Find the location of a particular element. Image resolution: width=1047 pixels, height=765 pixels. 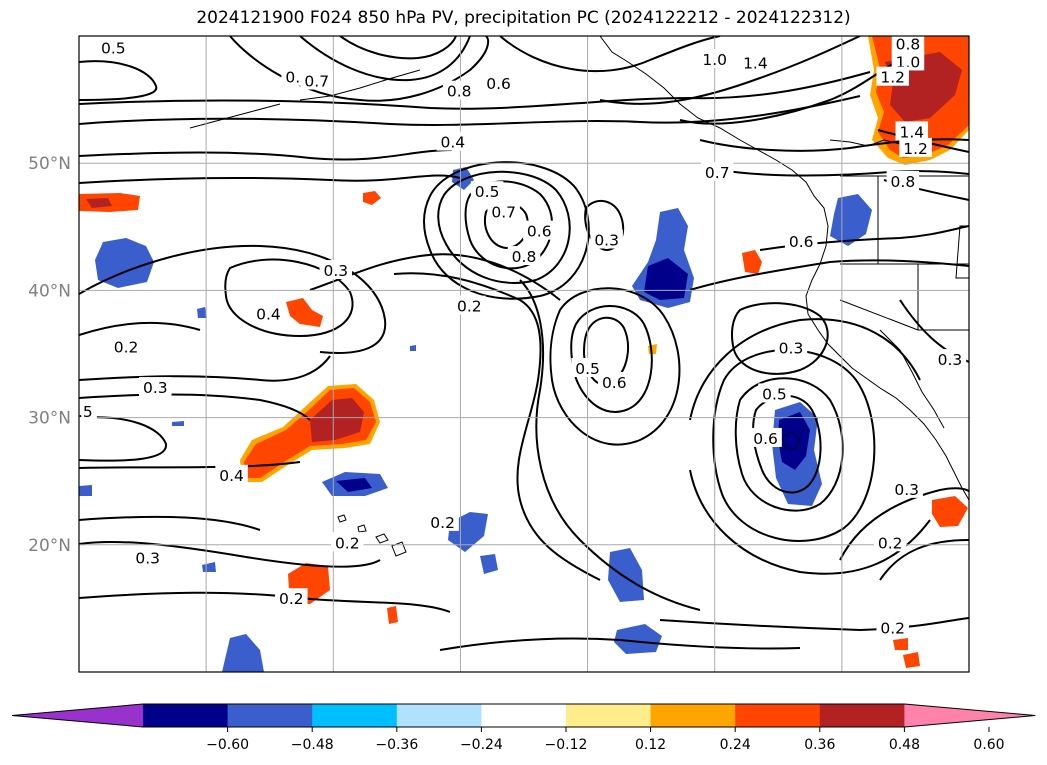

colorbar-tick-label: −0.60 is located at coordinates (227, 745).